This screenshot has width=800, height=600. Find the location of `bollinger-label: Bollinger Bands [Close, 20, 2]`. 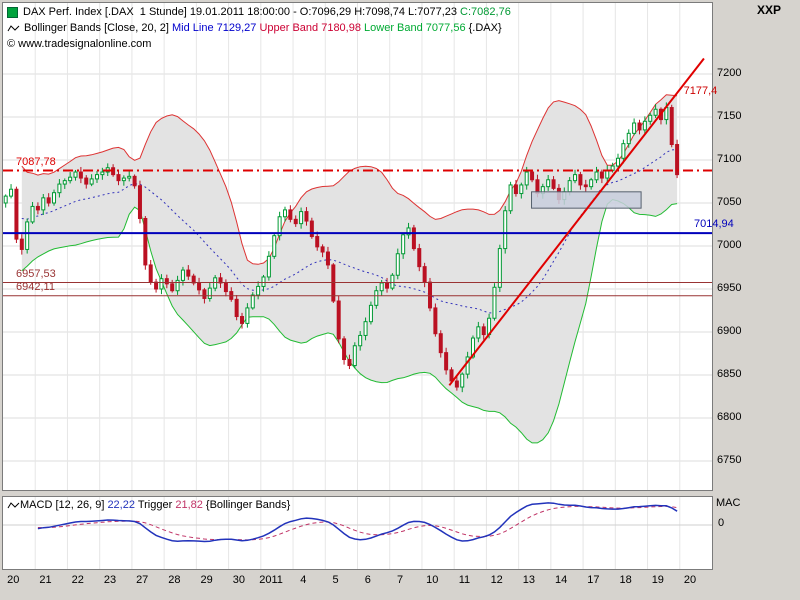

bollinger-label: Bollinger Bands [Close, 20, 2] is located at coordinates (98, 28).